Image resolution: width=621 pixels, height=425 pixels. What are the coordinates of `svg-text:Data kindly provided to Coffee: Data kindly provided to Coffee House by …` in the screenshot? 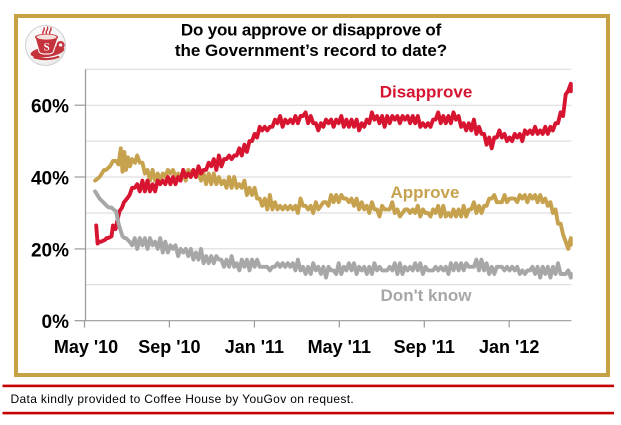 It's located at (183, 399).